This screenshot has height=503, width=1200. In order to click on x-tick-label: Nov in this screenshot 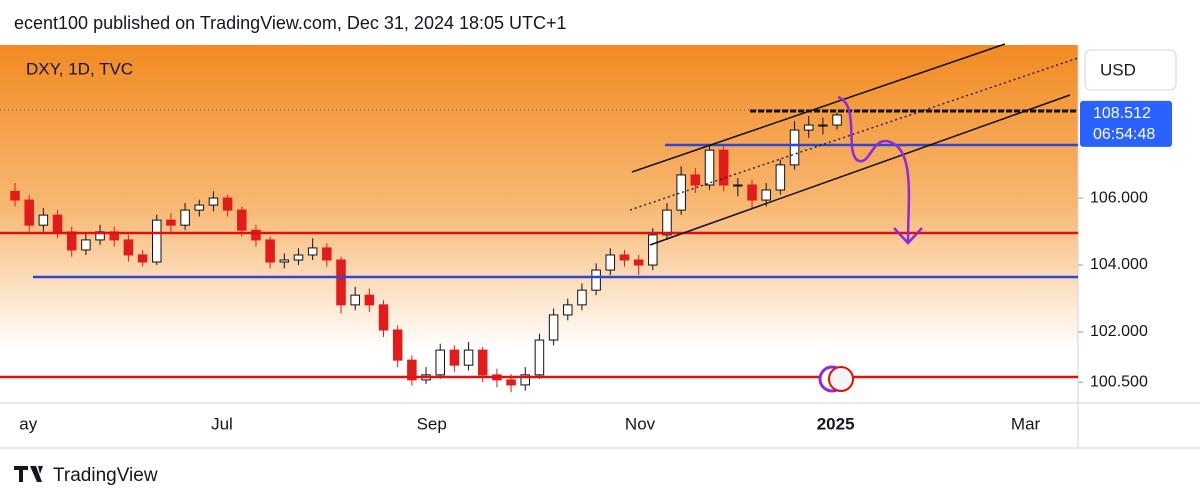, I will do `click(640, 423)`.